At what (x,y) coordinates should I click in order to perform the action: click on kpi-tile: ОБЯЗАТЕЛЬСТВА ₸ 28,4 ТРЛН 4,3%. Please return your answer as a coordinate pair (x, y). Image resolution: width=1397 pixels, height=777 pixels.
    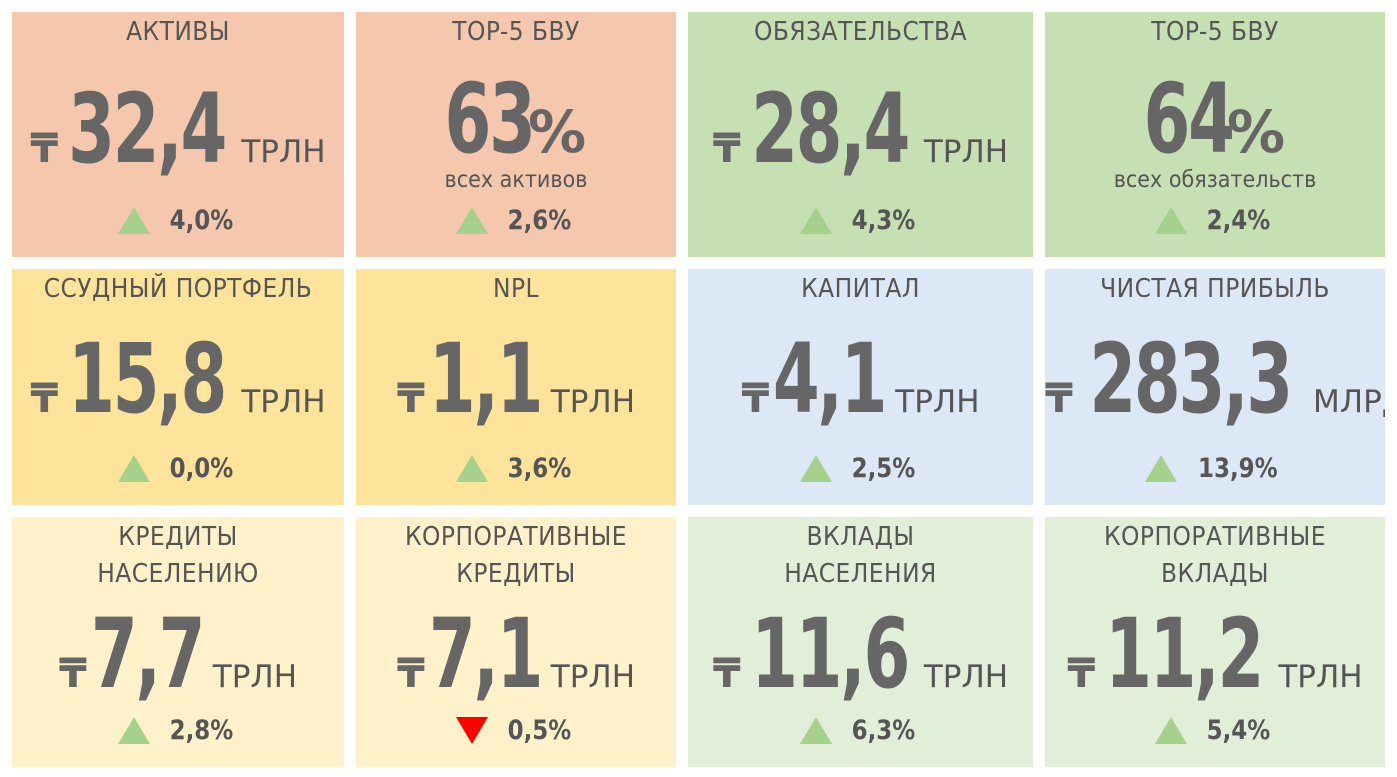
    Looking at the image, I should click on (860, 134).